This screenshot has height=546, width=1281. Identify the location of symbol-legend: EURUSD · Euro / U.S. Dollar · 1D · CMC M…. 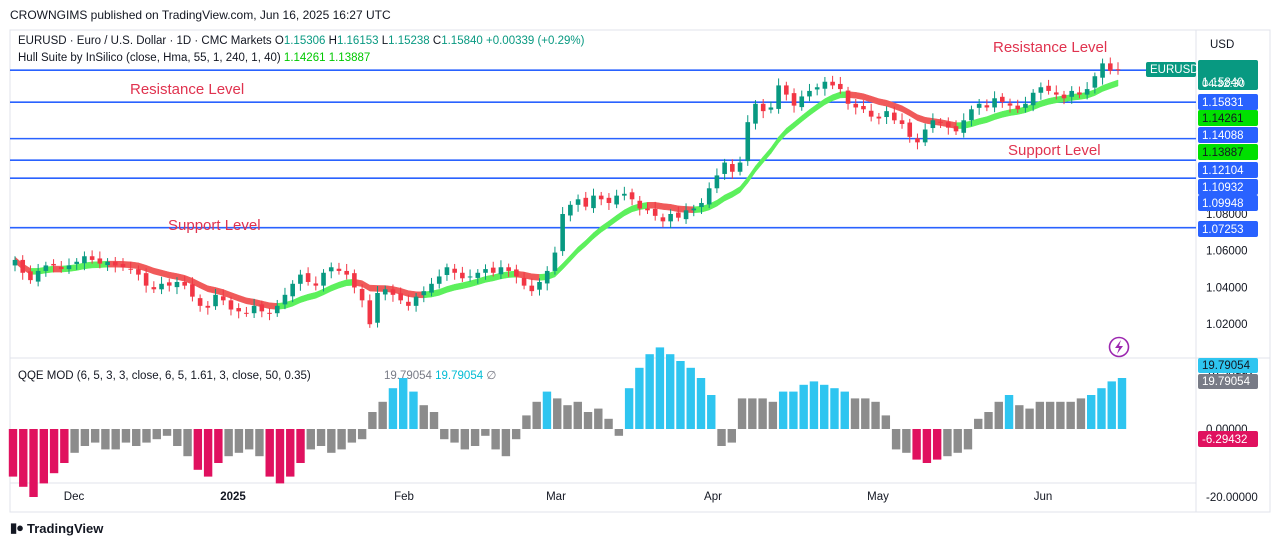
(301, 41).